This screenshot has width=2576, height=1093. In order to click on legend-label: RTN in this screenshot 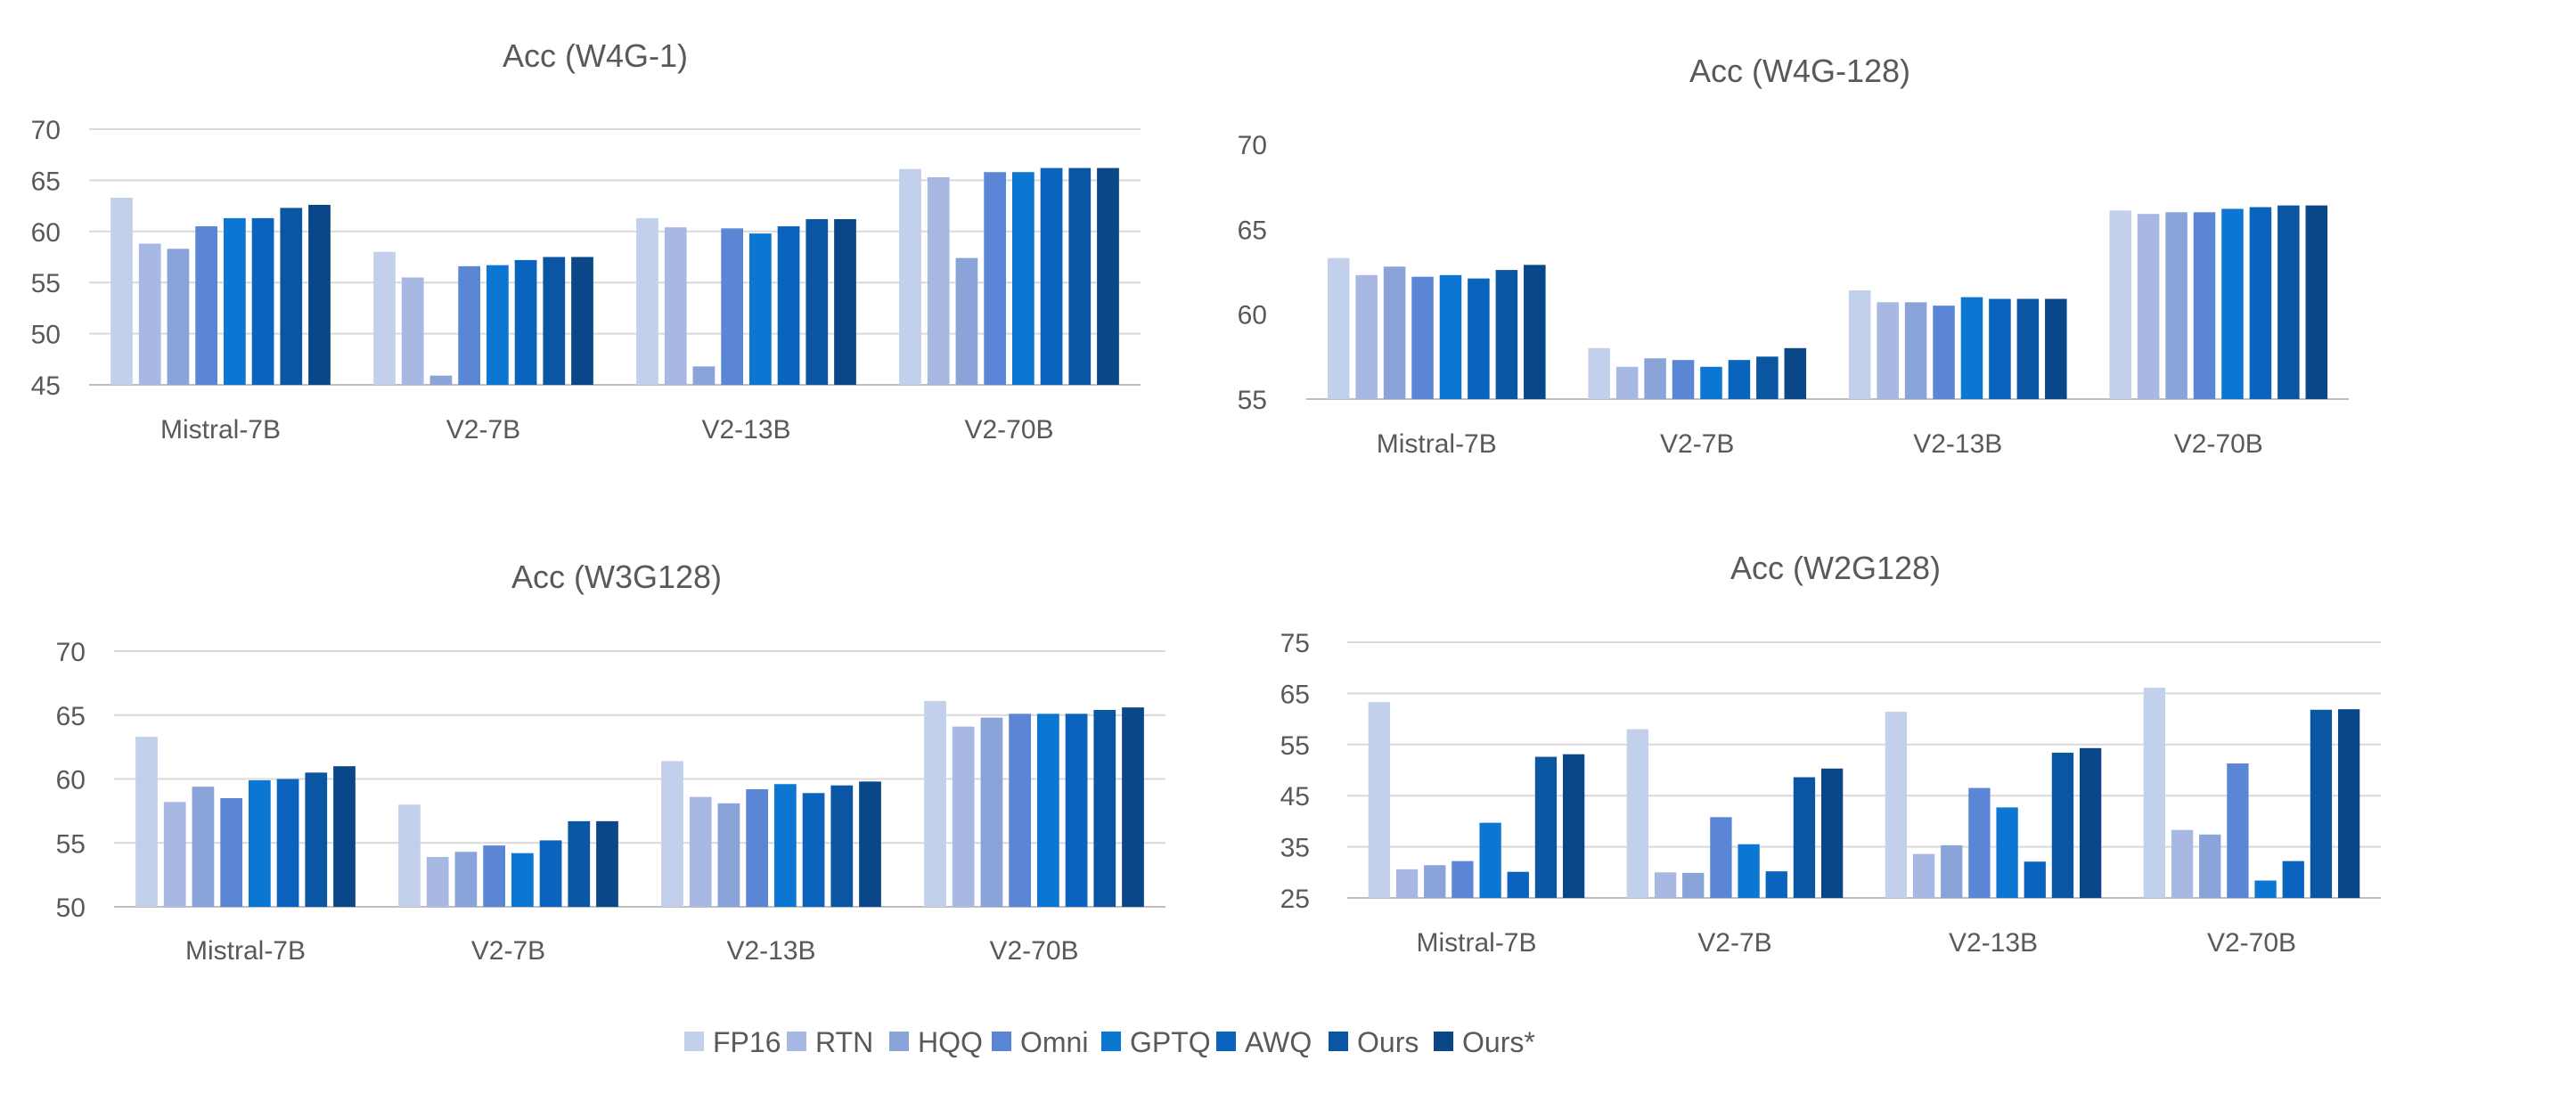, I will do `click(844, 1042)`.